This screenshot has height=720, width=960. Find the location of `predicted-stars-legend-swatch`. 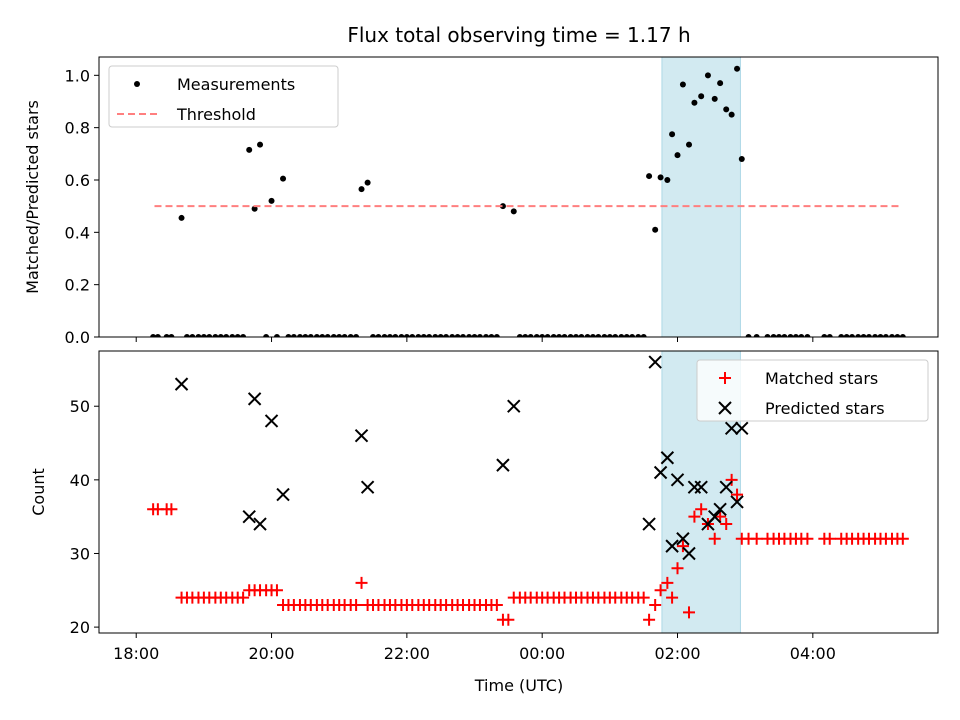

predicted-stars-legend-swatch is located at coordinates (725, 408).